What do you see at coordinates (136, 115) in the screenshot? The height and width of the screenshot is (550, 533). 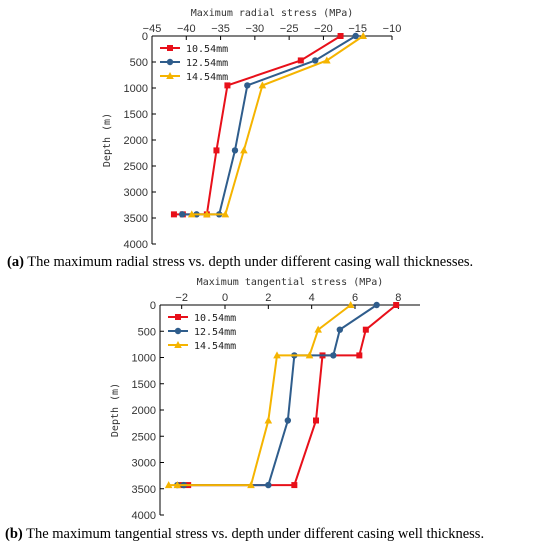 I see `a-y-tick-label: 1500` at bounding box center [136, 115].